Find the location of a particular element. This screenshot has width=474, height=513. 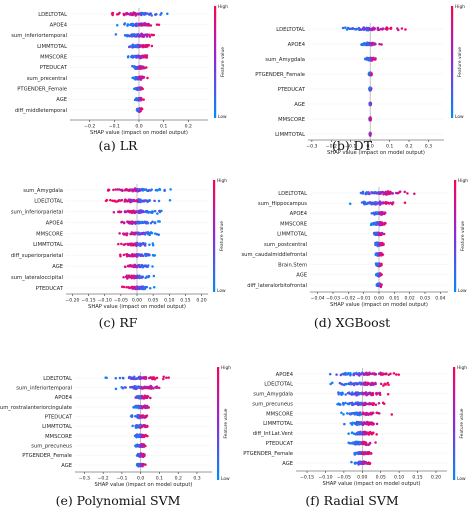

x-tick-label: −0.01 is located at coordinates (364, 299).